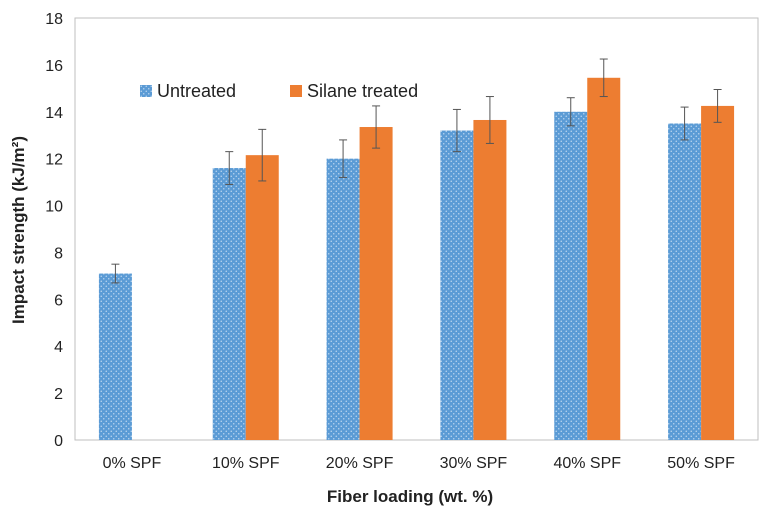  I want to click on y-tick-label: 0, so click(58, 441).